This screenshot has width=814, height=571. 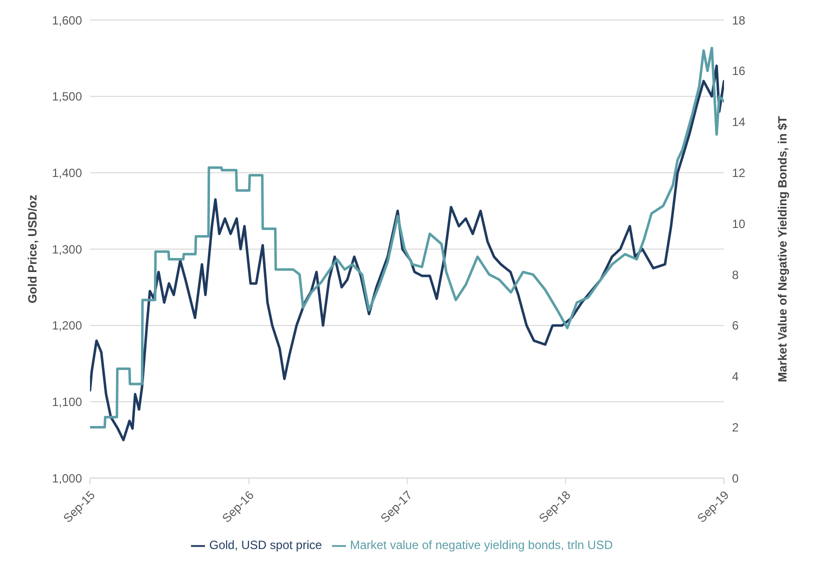 What do you see at coordinates (67, 173) in the screenshot?
I see `y-tick-label: 1,400` at bounding box center [67, 173].